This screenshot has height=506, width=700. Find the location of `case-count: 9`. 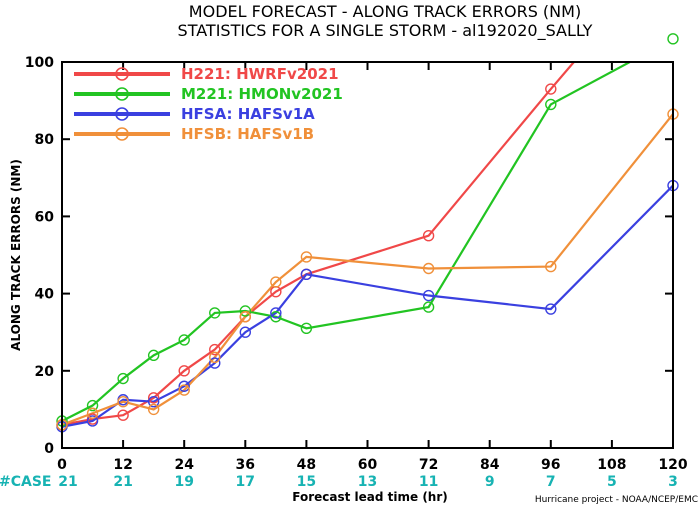

case-count: 9 is located at coordinates (490, 482).